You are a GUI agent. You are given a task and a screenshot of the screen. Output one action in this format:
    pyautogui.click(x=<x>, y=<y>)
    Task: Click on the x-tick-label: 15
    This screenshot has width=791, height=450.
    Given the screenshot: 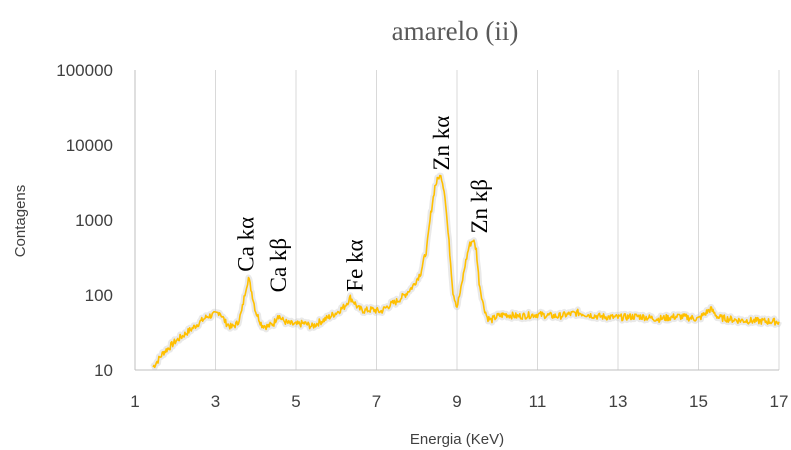 What is the action you would take?
    pyautogui.click(x=698, y=401)
    